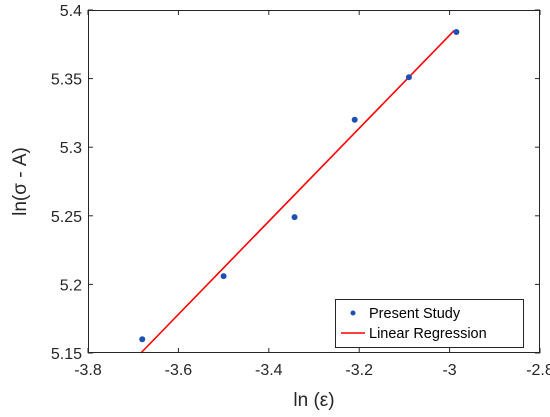 Image resolution: width=550 pixels, height=417 pixels. Describe the element at coordinates (71, 148) in the screenshot. I see `y-tick-label: 5.3` at that location.